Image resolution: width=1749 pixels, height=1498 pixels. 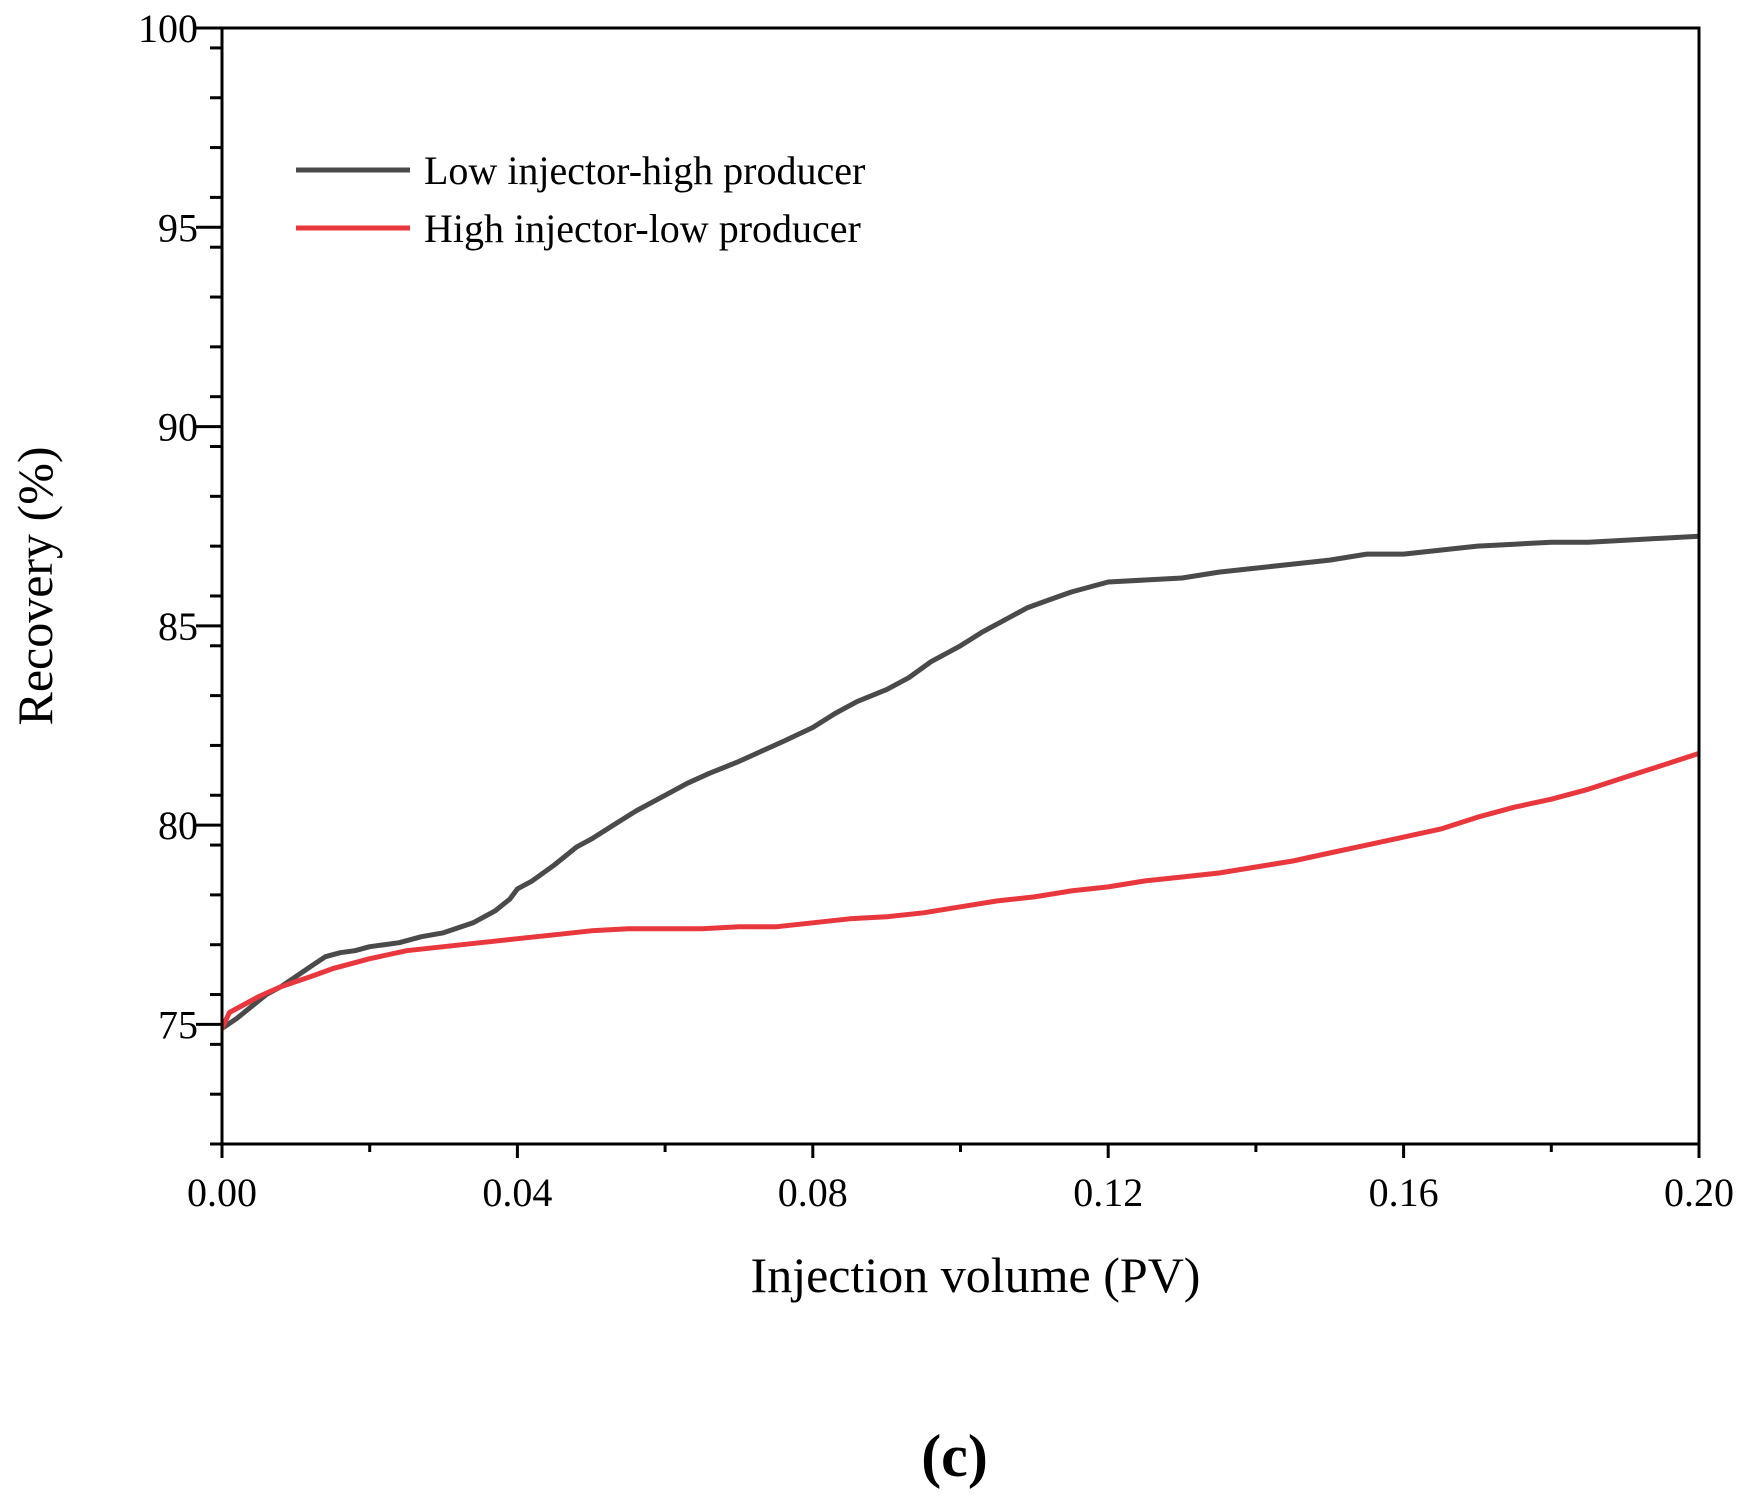 I want to click on panel-label: (c), so click(x=954, y=1456).